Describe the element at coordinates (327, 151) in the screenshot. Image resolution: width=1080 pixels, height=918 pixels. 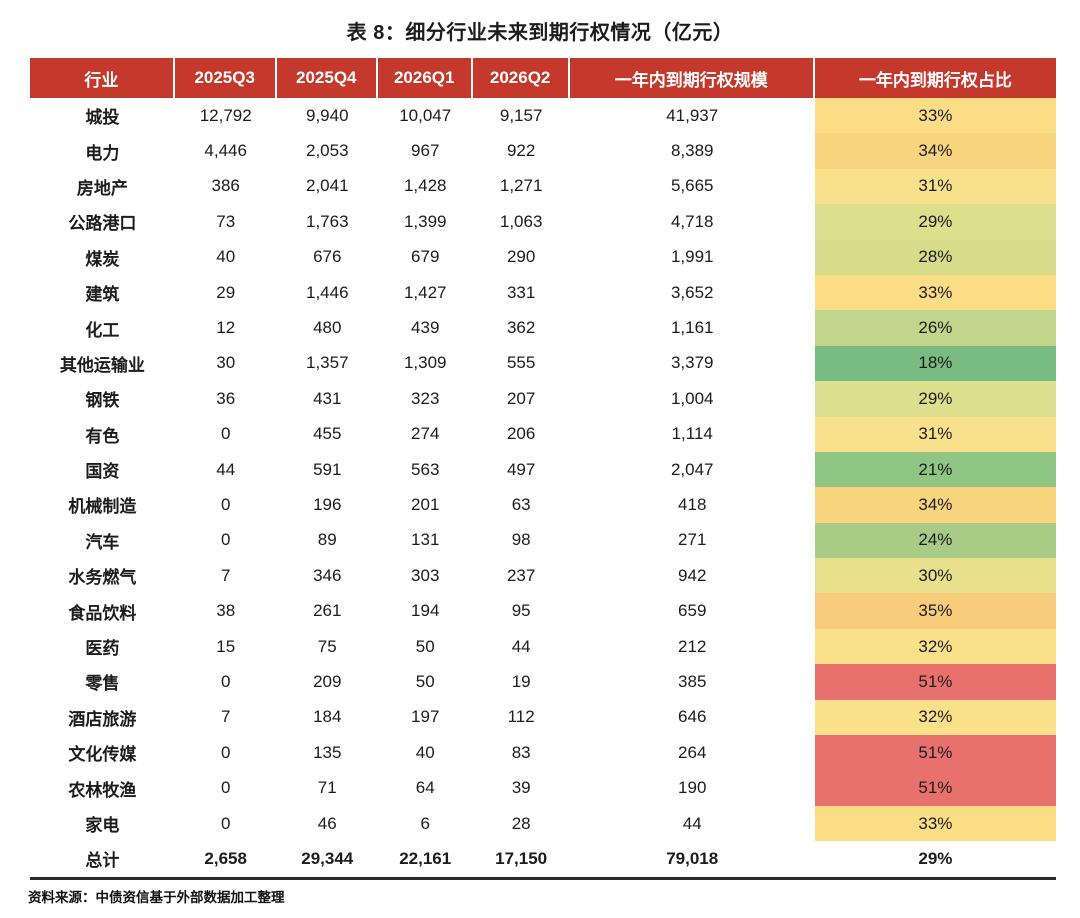
I see `value-cell: 2,053` at that location.